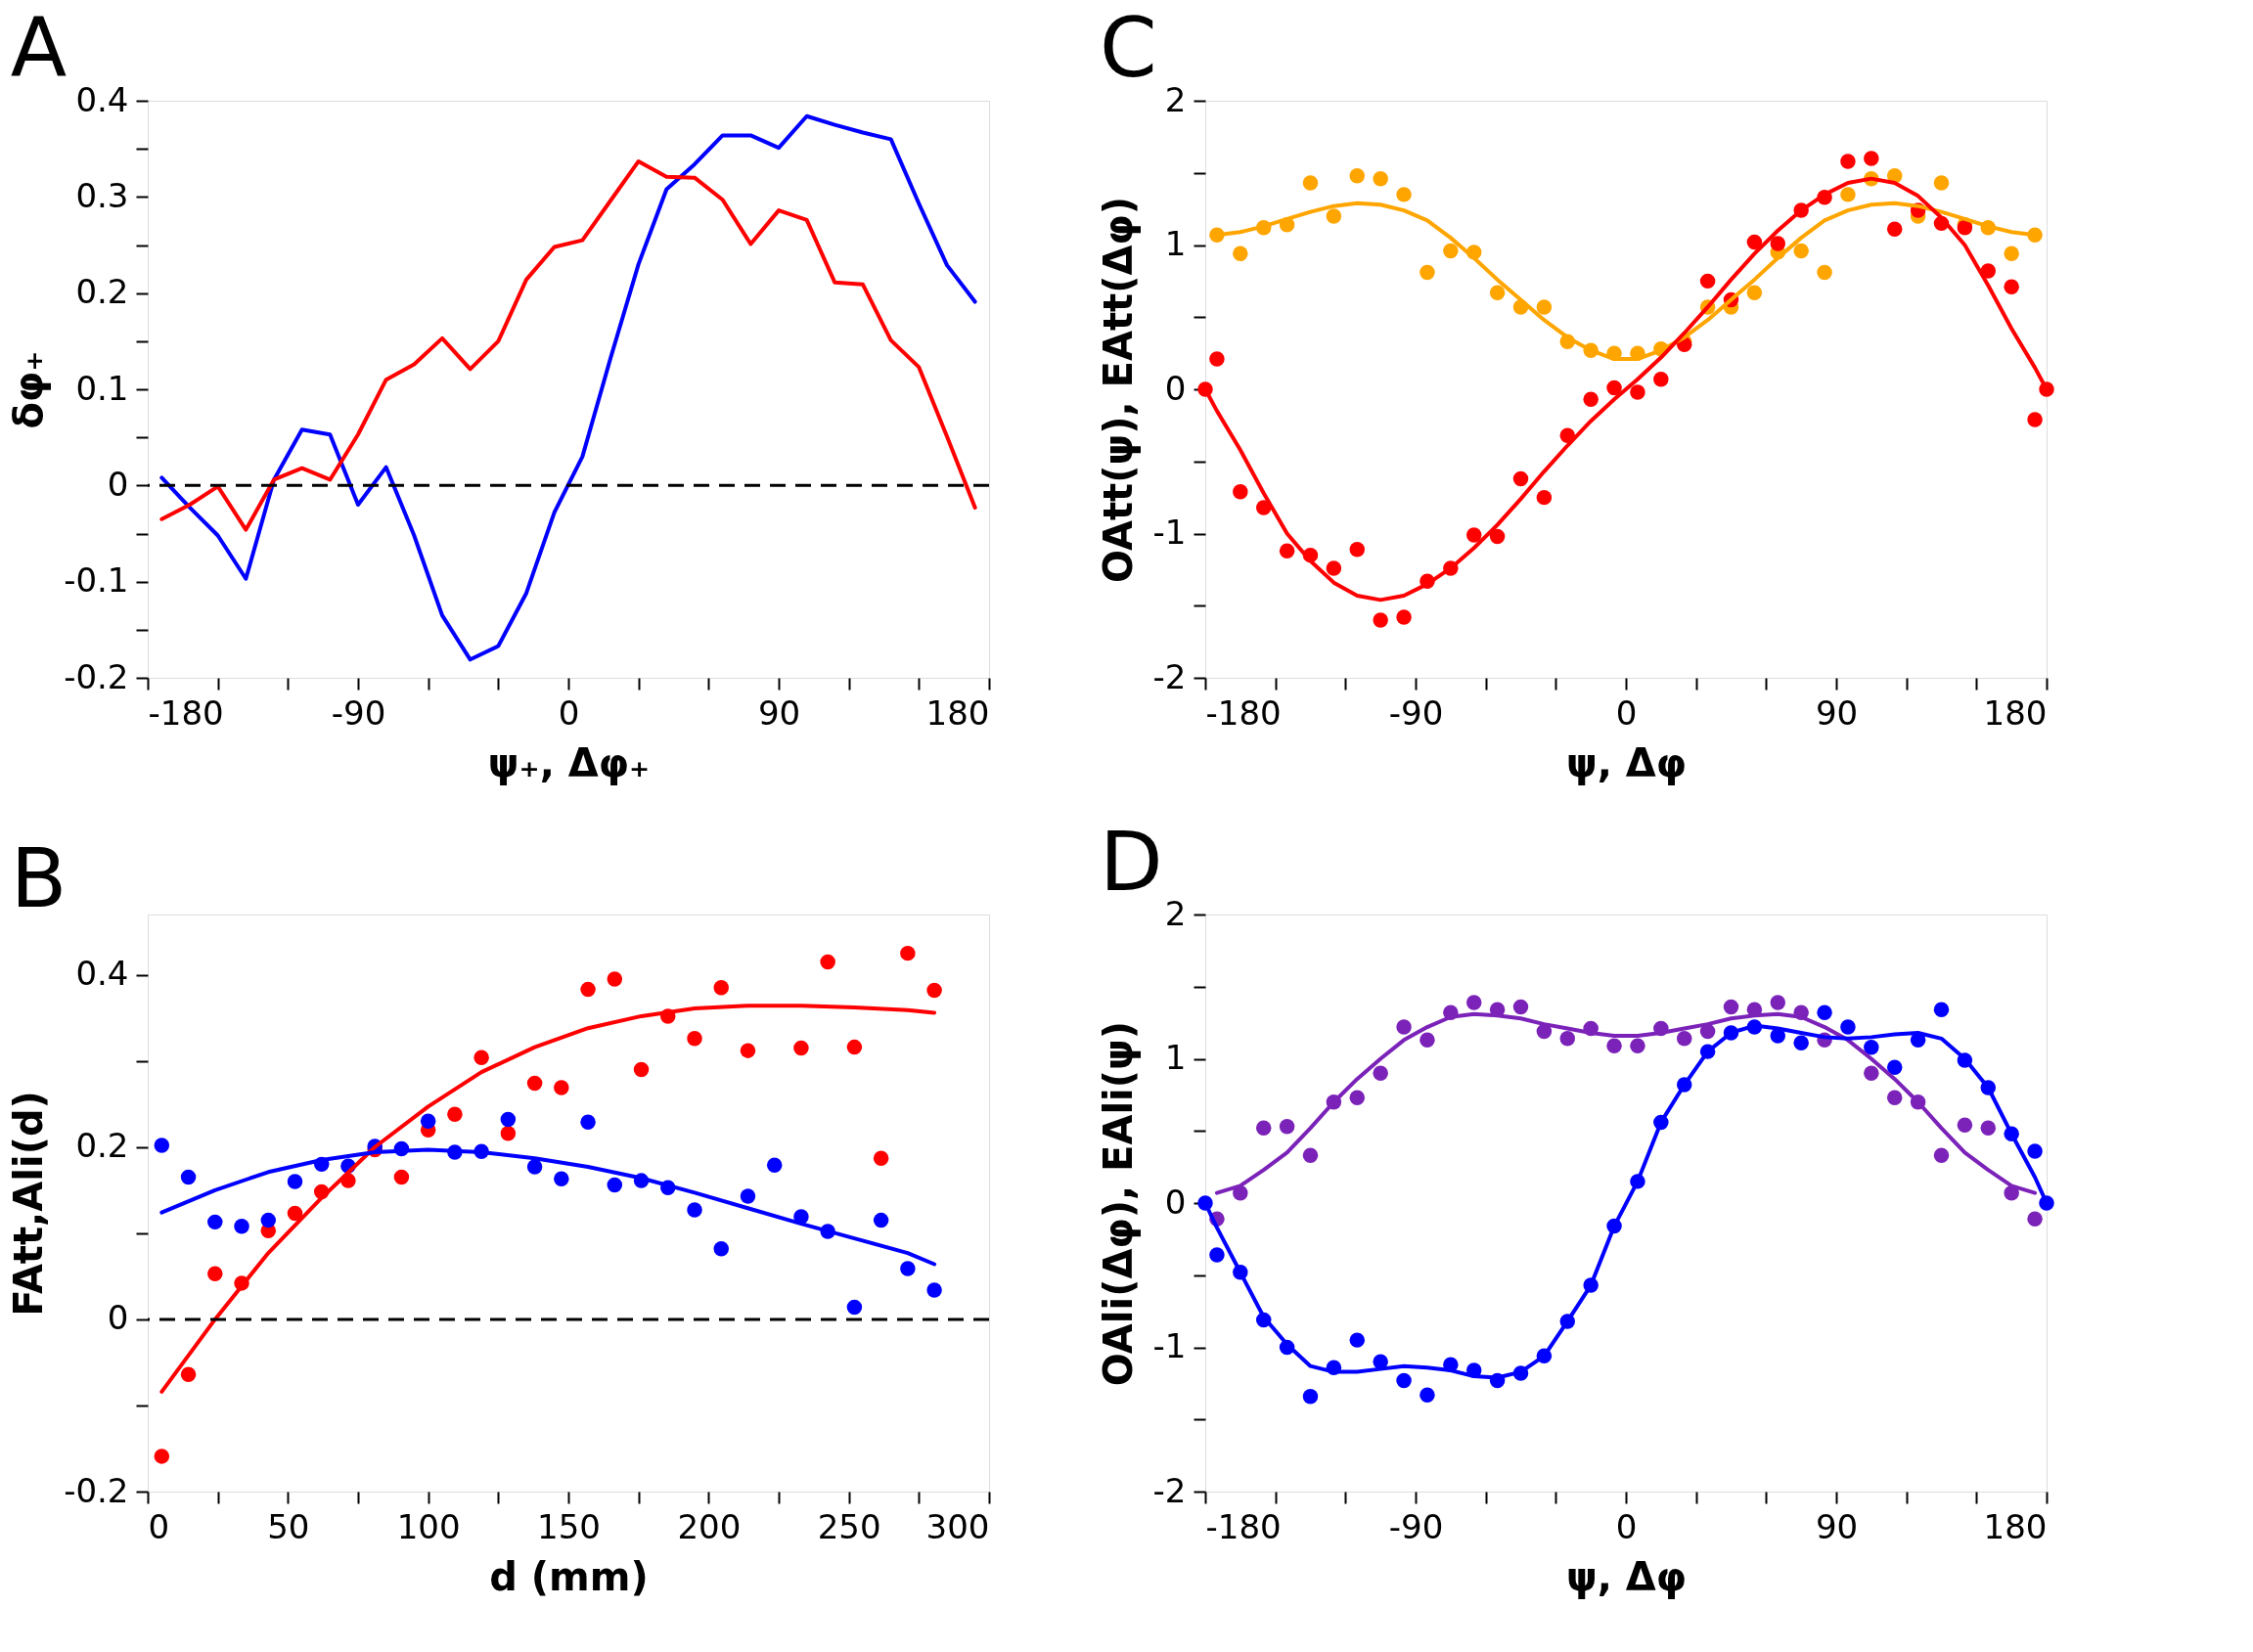 The image size is (2253, 1652). I want to click on chart-title: C, so click(1128, 48).